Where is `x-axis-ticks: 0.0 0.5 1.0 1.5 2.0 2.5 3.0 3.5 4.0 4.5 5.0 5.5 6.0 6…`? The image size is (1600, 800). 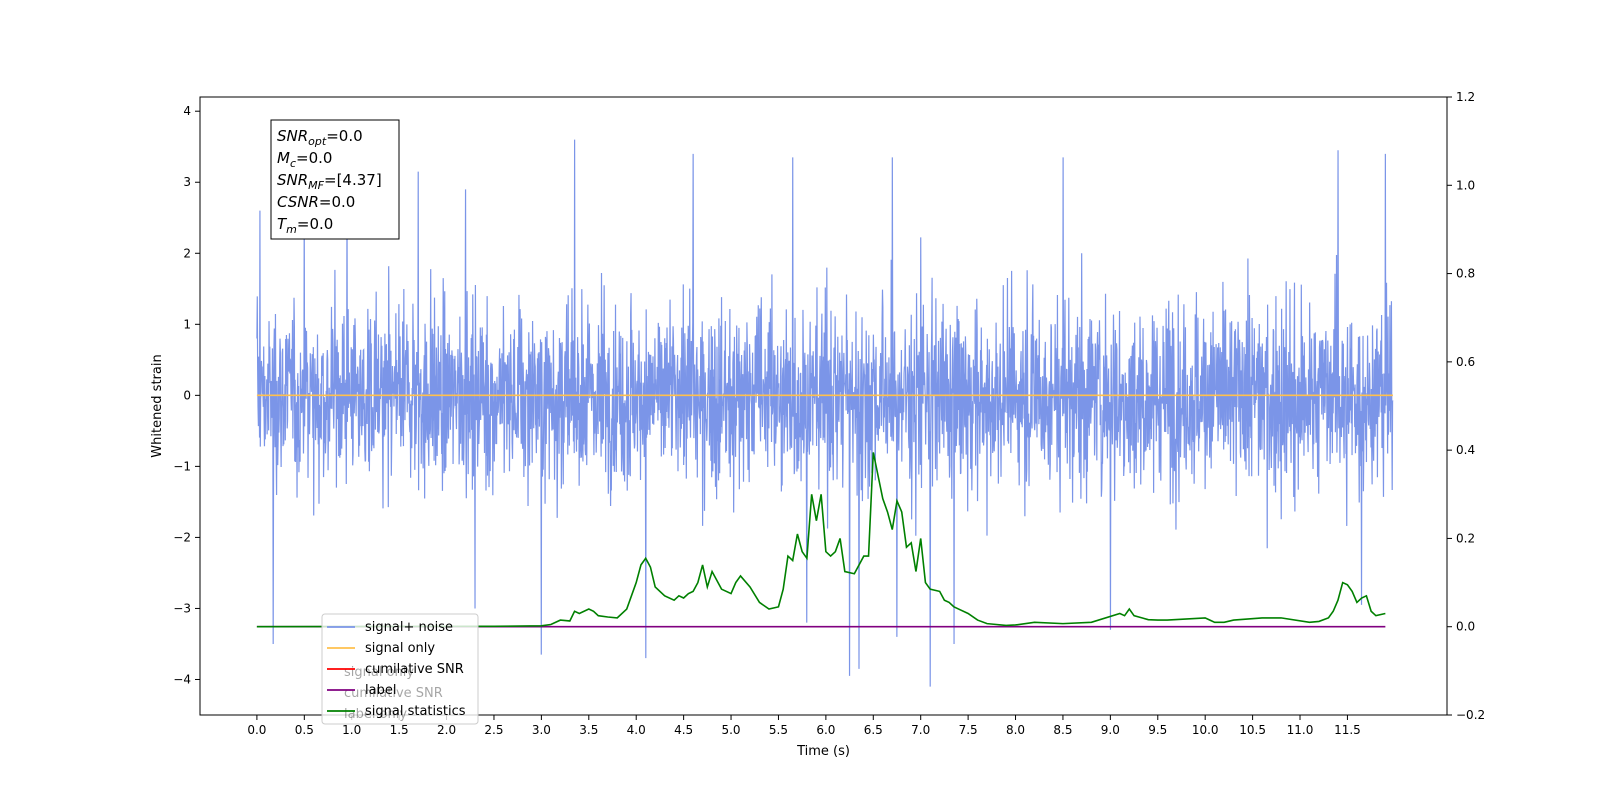 x-axis-ticks: 0.0 0.5 1.0 1.5 2.0 2.5 3.0 3.5 4.0 4.5 5.0 5.5 6.0 6… is located at coordinates (804, 726).